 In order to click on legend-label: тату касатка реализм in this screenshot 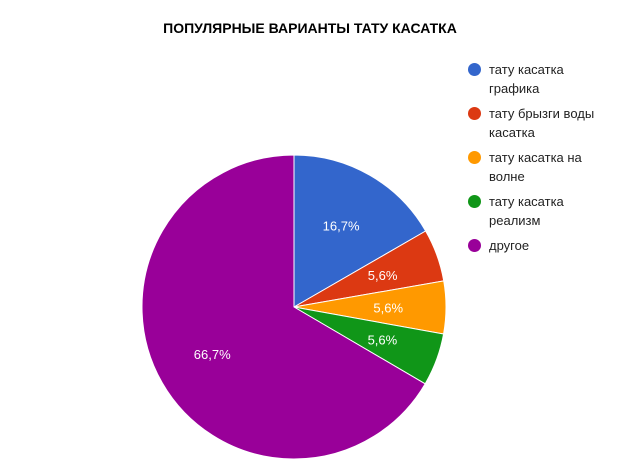, I will do `click(526, 211)`.